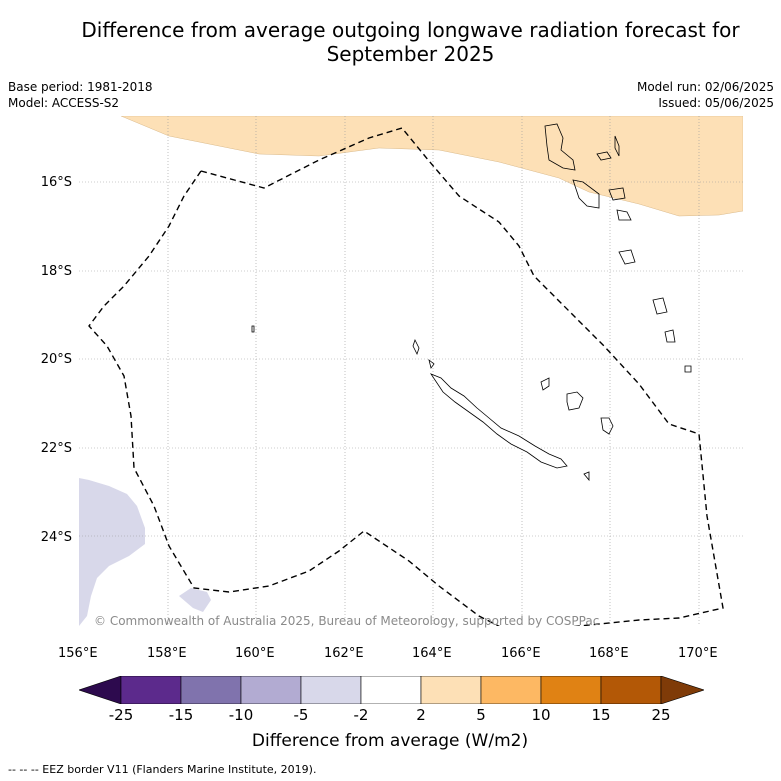 This screenshot has height=781, width=781. What do you see at coordinates (601, 715) in the screenshot?
I see `colorbar-tick-15: 15` at bounding box center [601, 715].